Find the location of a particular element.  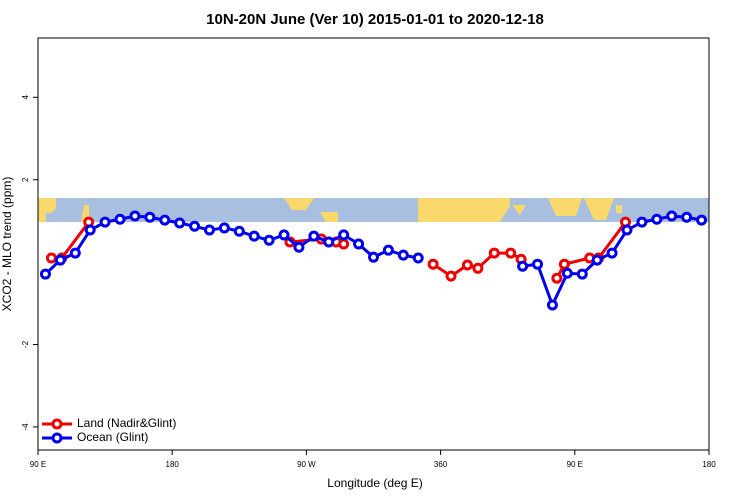

y-tick-label: 4 is located at coordinates (25, 97).